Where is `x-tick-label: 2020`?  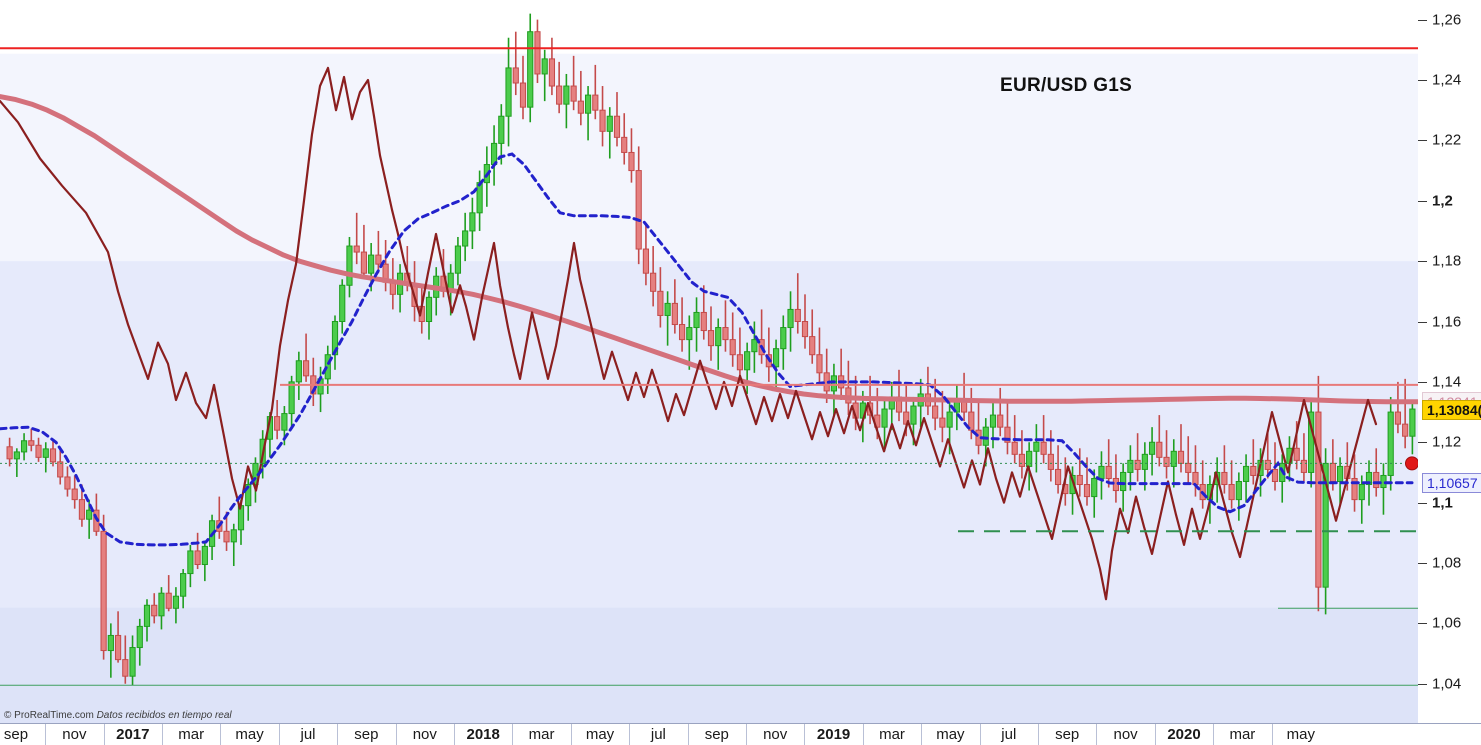
x-tick-label: 2020 is located at coordinates (1184, 734).